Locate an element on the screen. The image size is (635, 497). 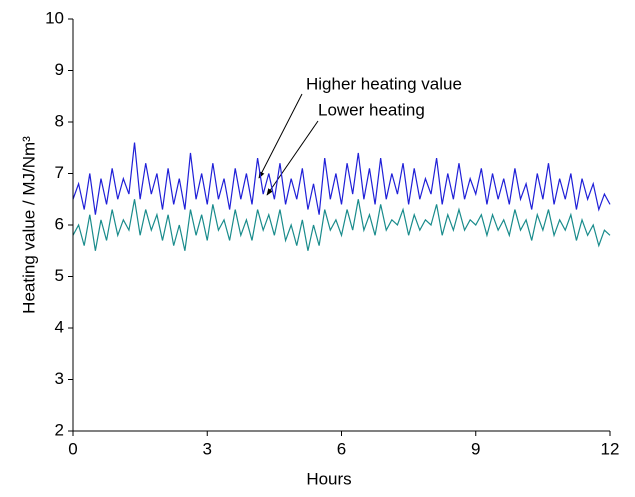
x-tick-label: 0 is located at coordinates (72, 448).